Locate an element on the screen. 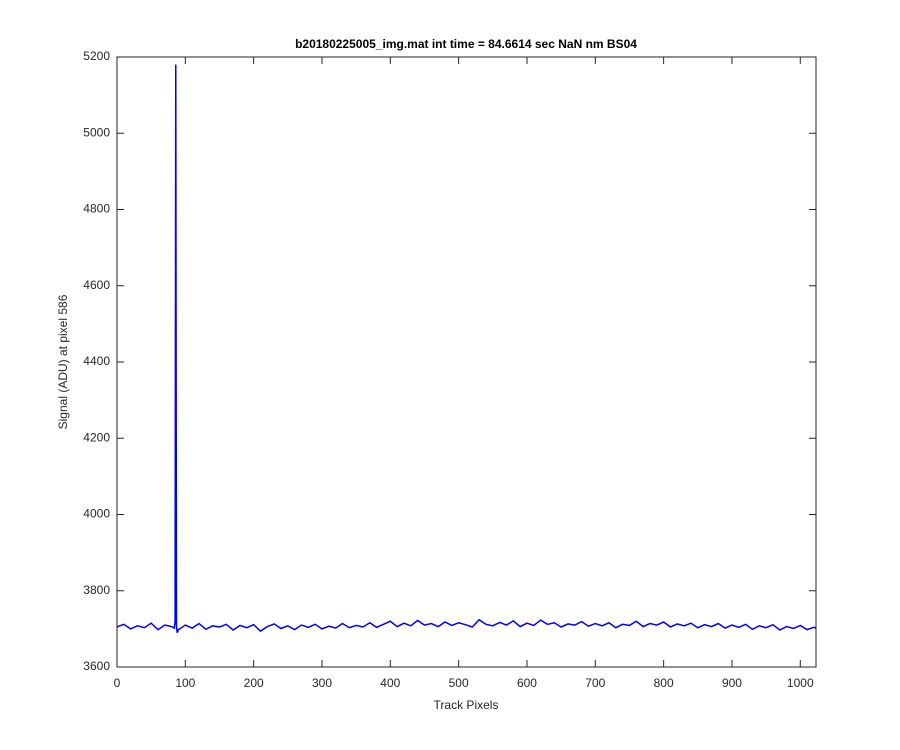 The width and height of the screenshot is (900, 750). y-tick-label: 4800 is located at coordinates (96, 209).